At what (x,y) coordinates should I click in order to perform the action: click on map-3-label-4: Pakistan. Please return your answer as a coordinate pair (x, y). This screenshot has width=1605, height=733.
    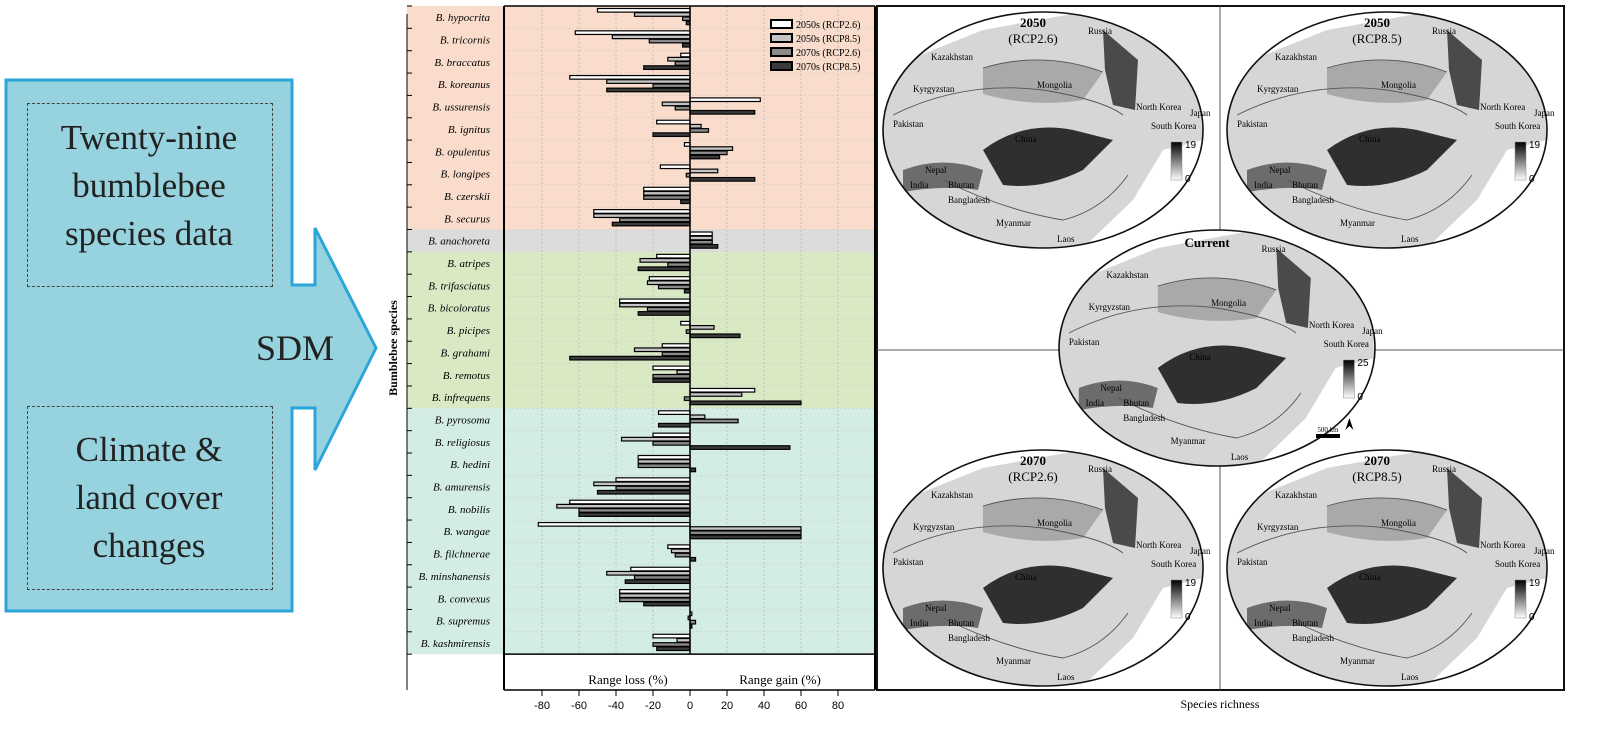
    Looking at the image, I should click on (908, 562).